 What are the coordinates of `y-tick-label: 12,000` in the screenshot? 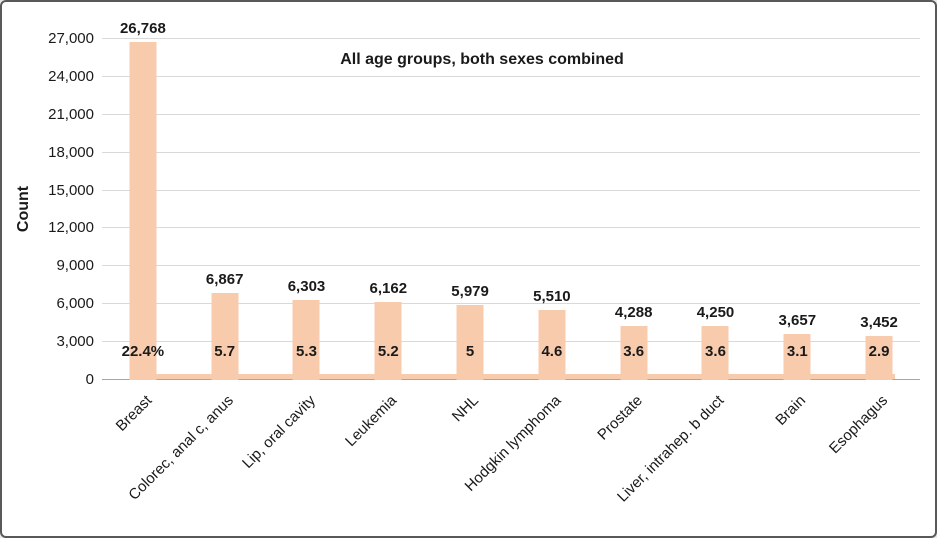 It's located at (71, 228).